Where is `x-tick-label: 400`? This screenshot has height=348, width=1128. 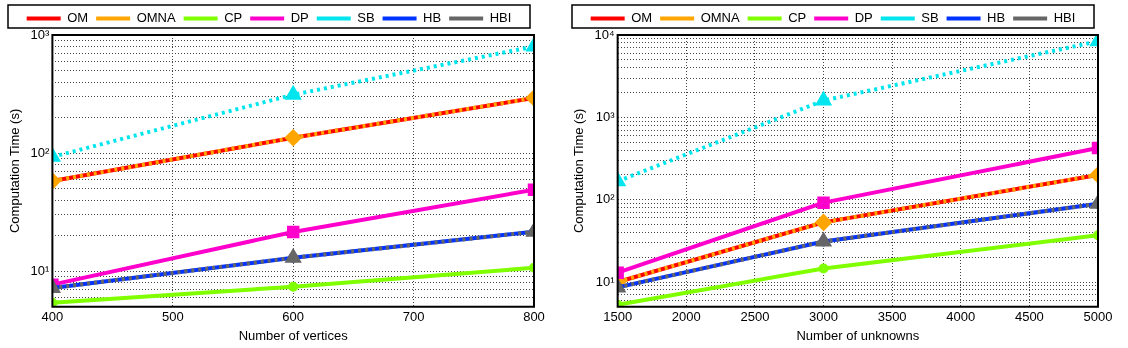
x-tick-label: 400 is located at coordinates (52, 317).